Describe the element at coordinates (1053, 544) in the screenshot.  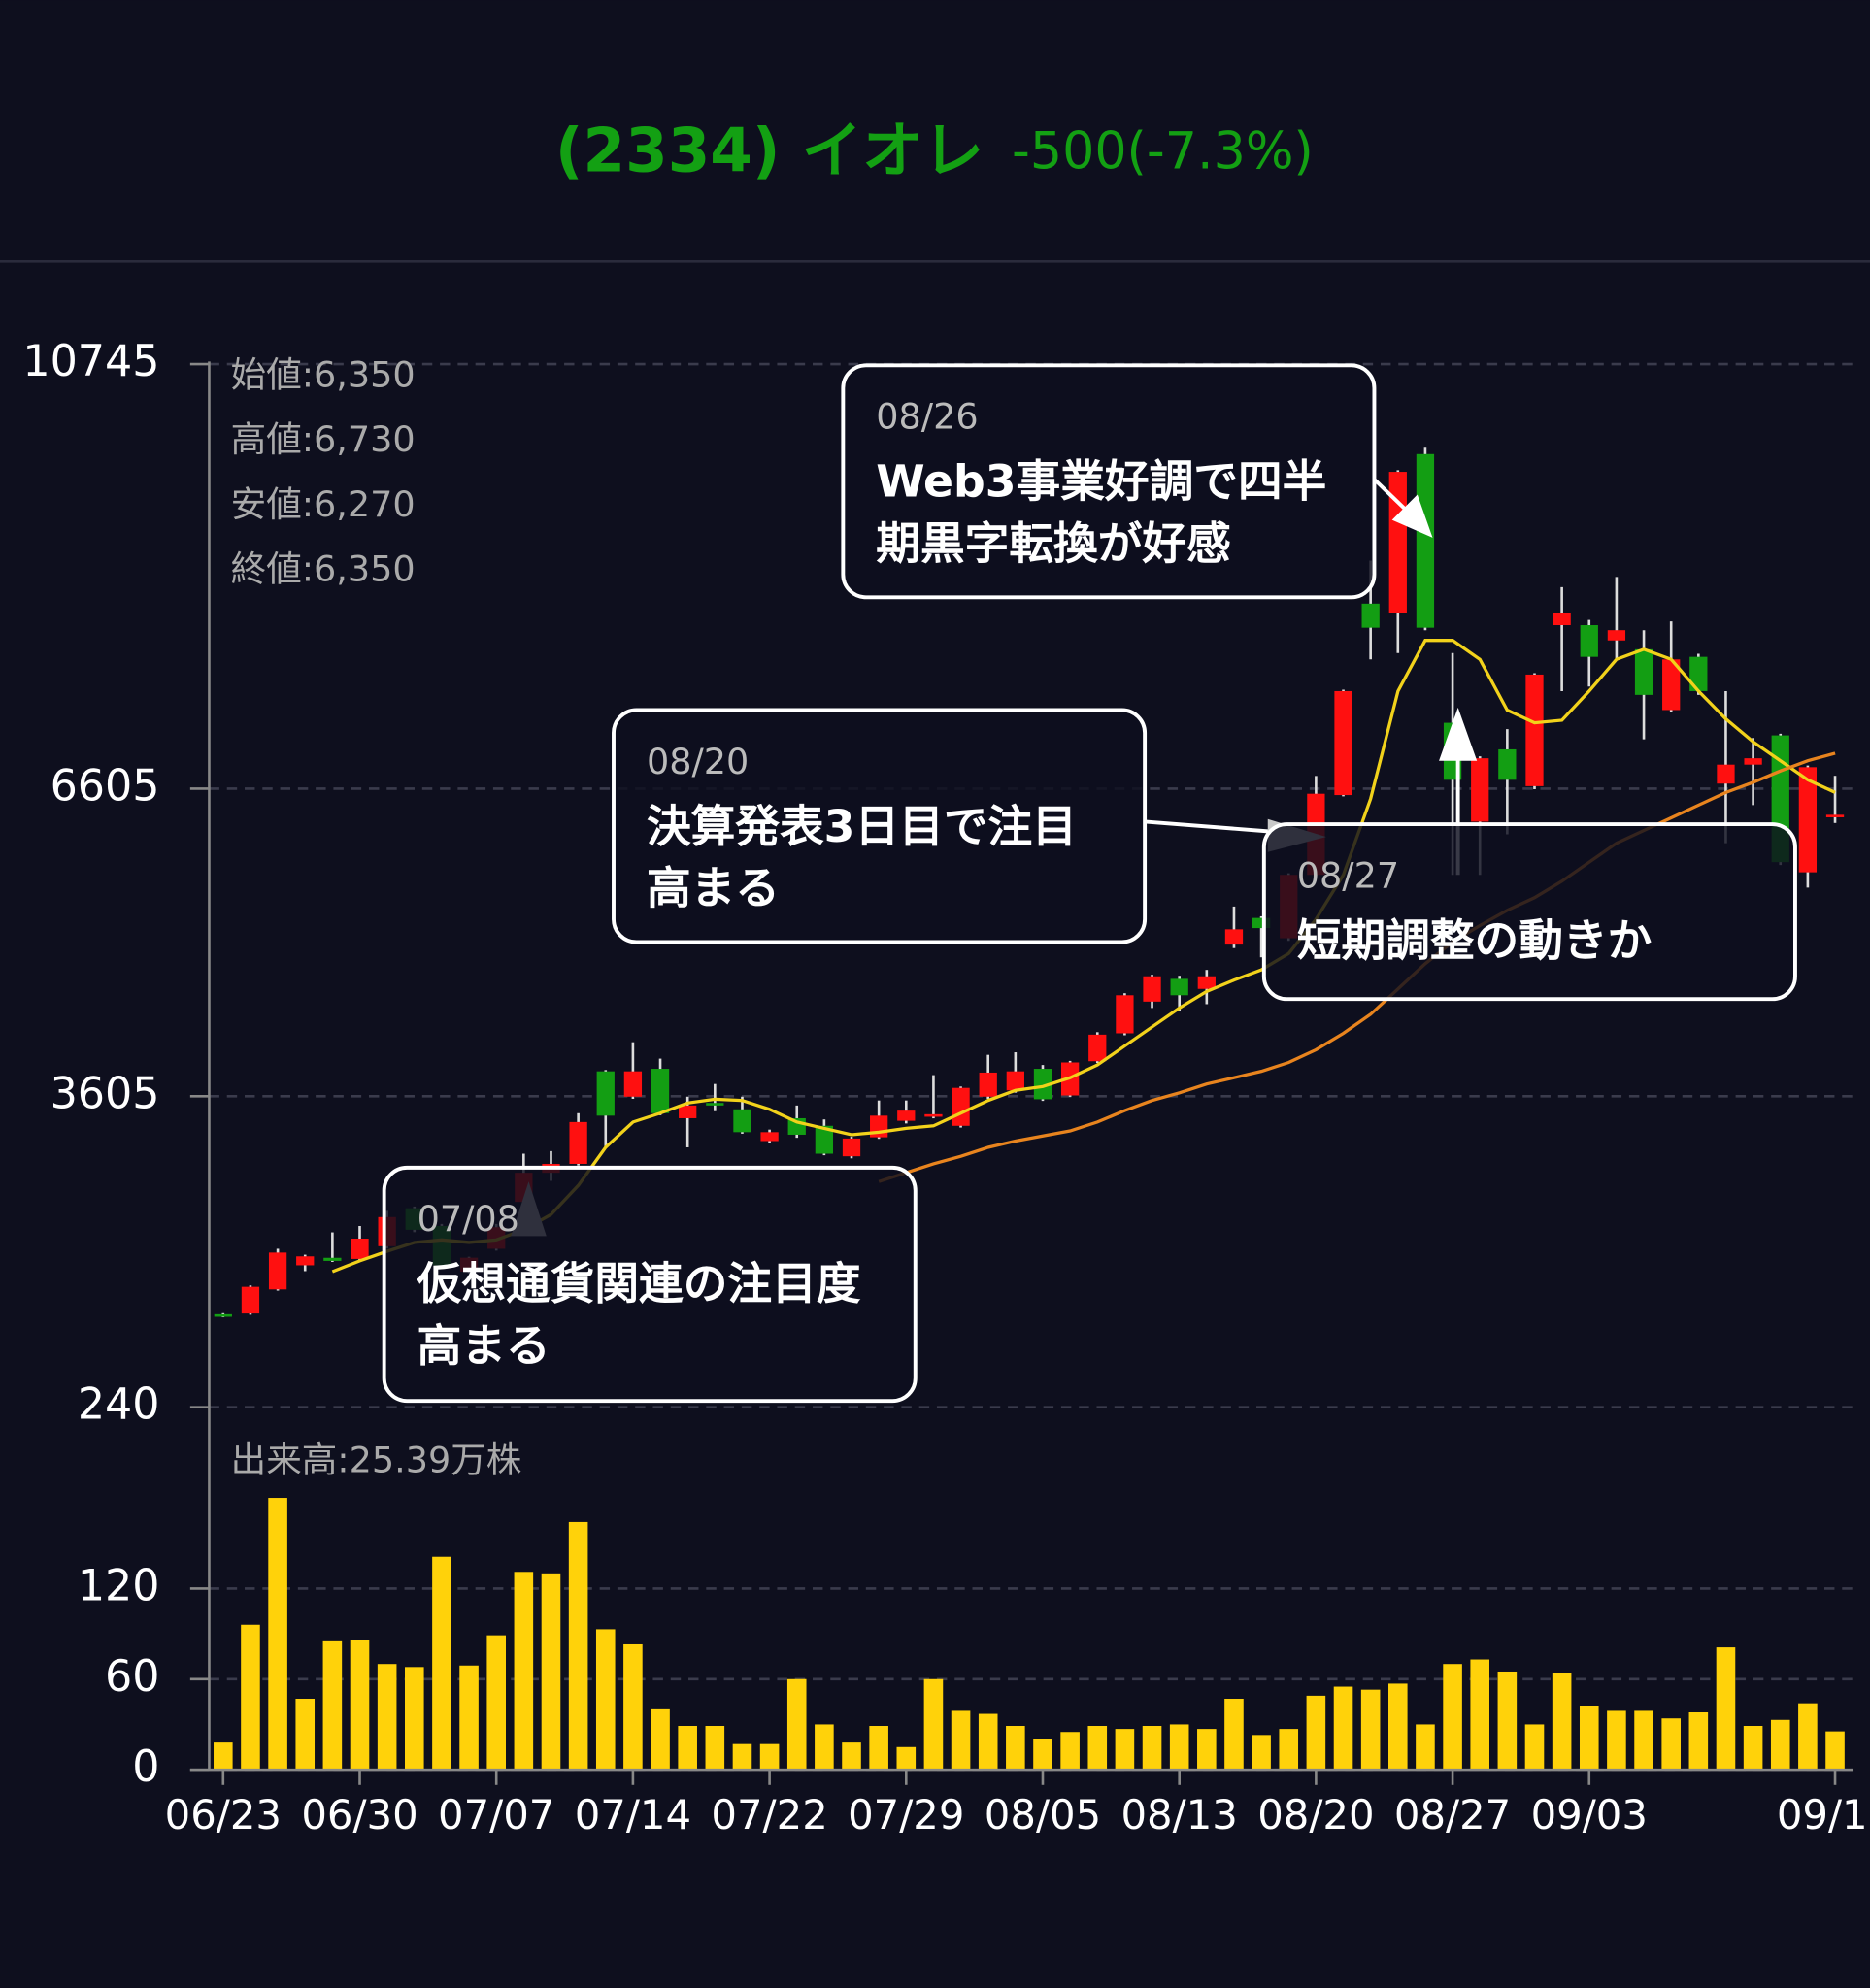
I see `annotation-text: 期黒字転換が好感` at that location.